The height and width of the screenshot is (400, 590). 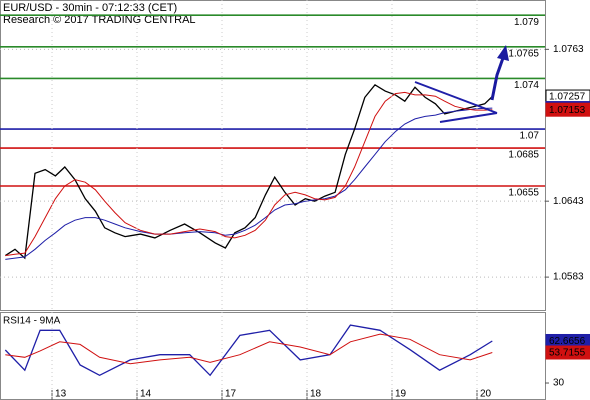 I want to click on level-label: 1.0655, so click(x=523, y=193).